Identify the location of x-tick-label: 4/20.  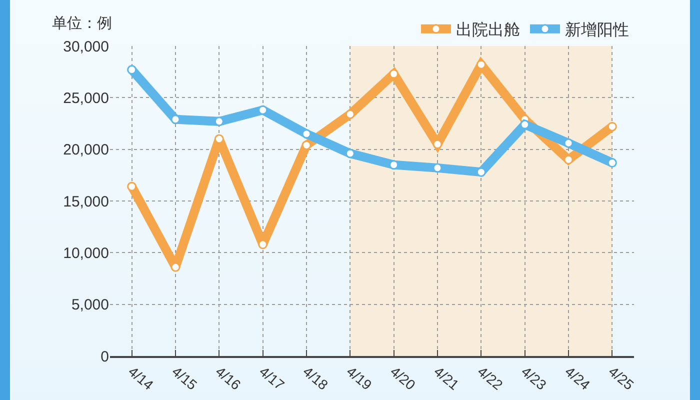
(403, 378).